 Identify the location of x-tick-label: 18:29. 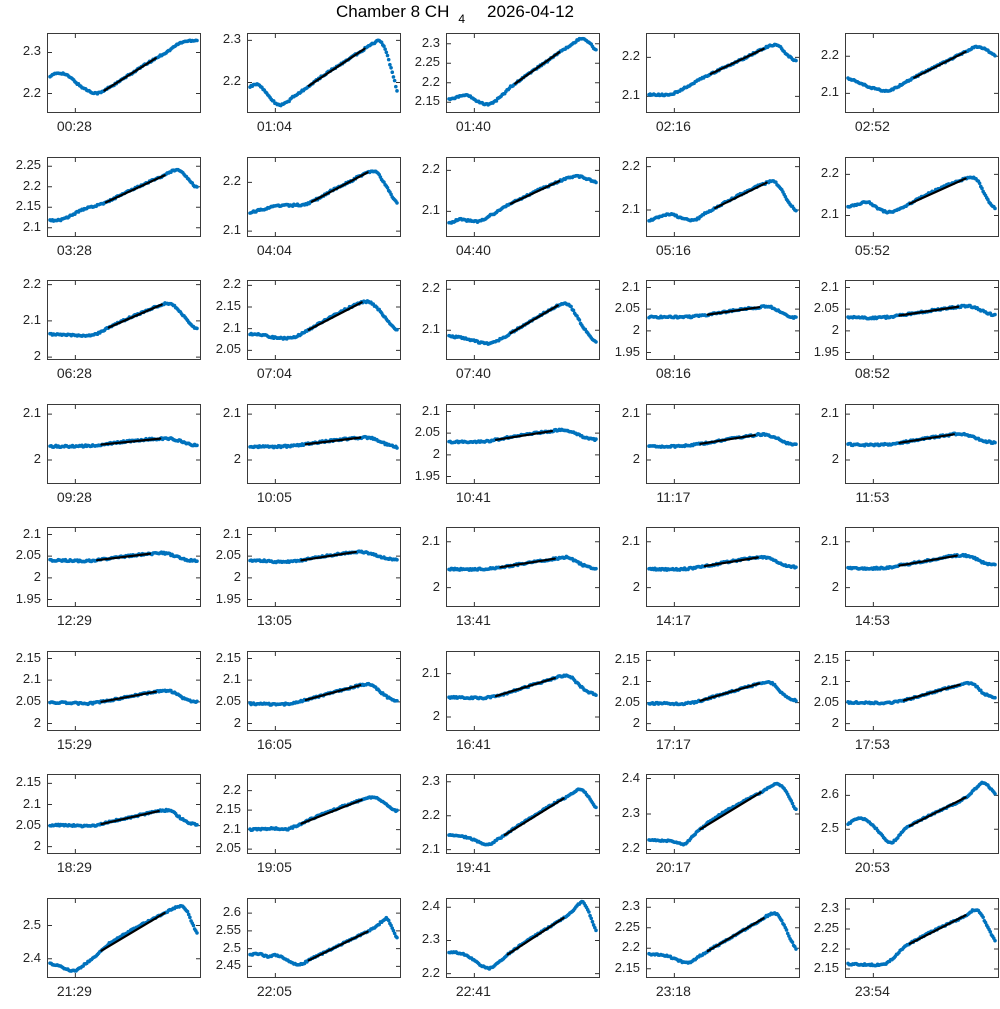
(74, 867).